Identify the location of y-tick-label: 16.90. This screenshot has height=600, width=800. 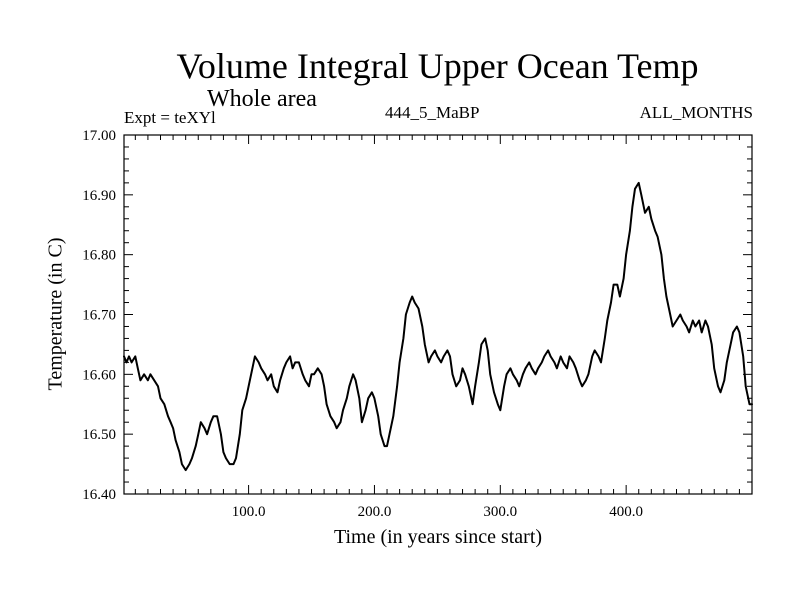
(99, 196).